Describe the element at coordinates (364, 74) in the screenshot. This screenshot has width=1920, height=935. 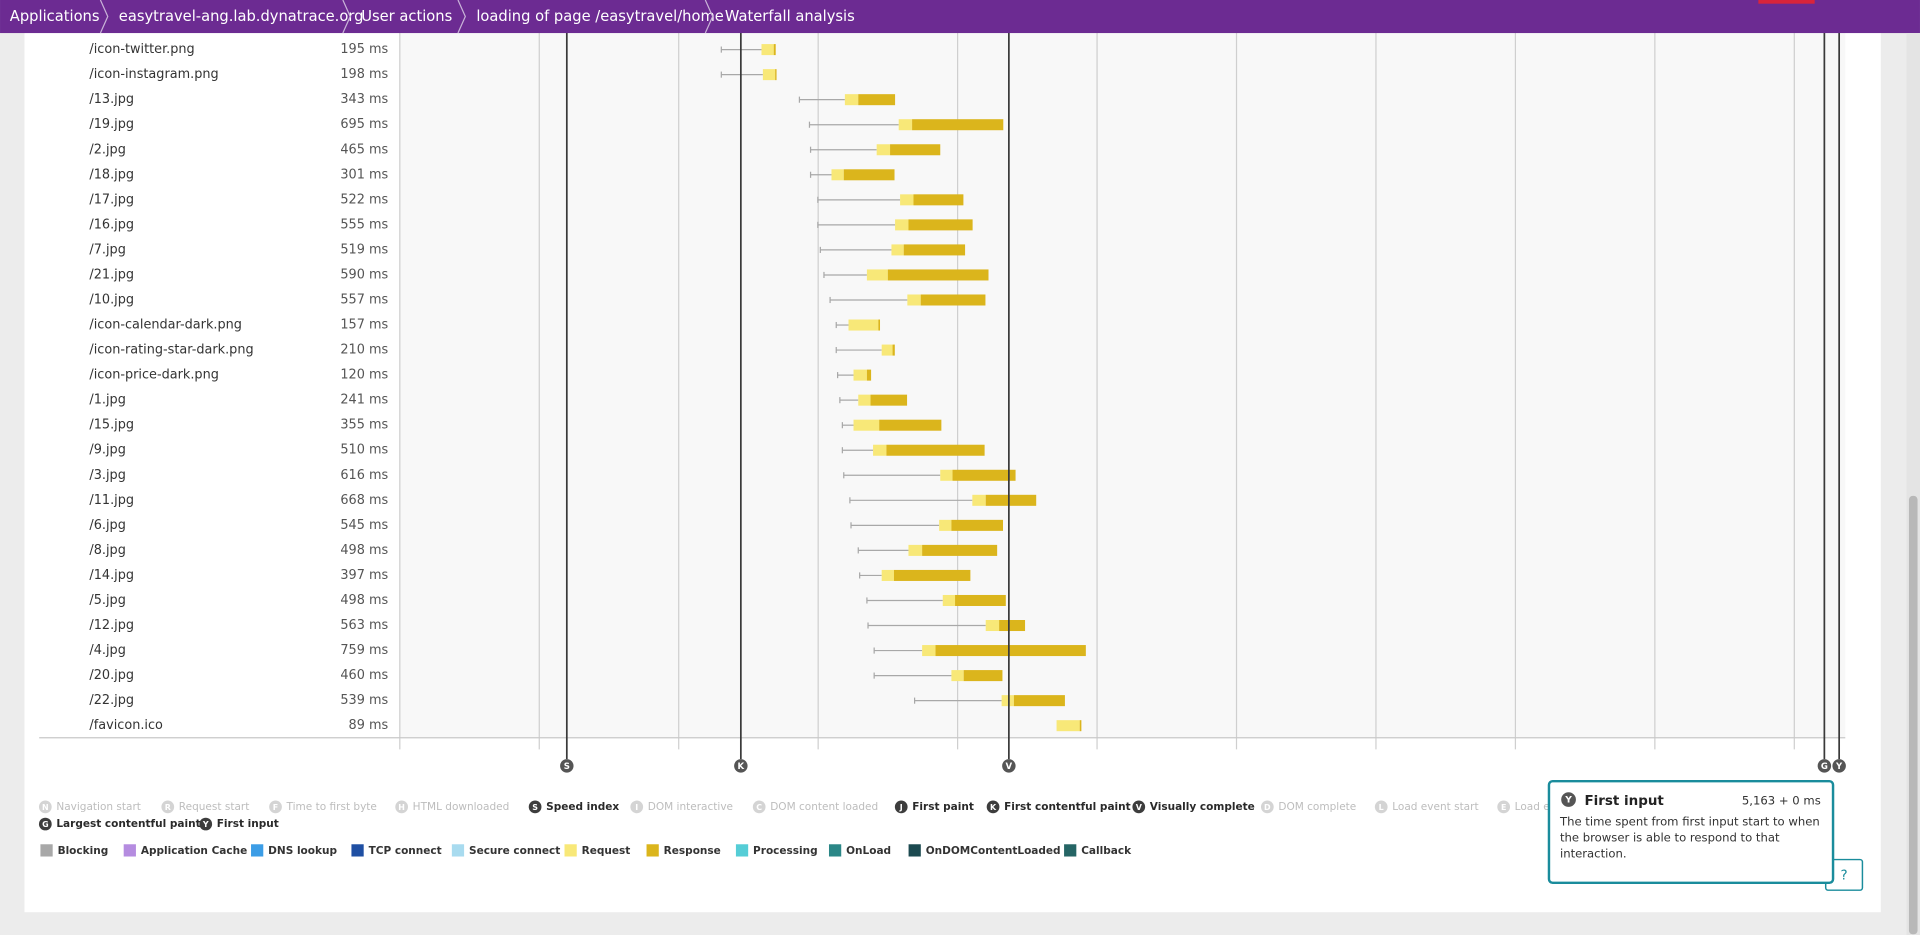
I see `resource-duration: 198 ms` at that location.